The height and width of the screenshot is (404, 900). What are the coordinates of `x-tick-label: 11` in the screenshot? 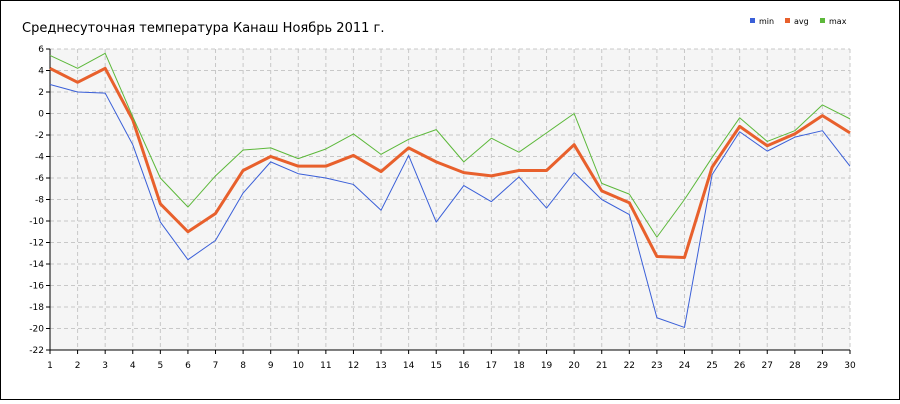 It's located at (325, 366).